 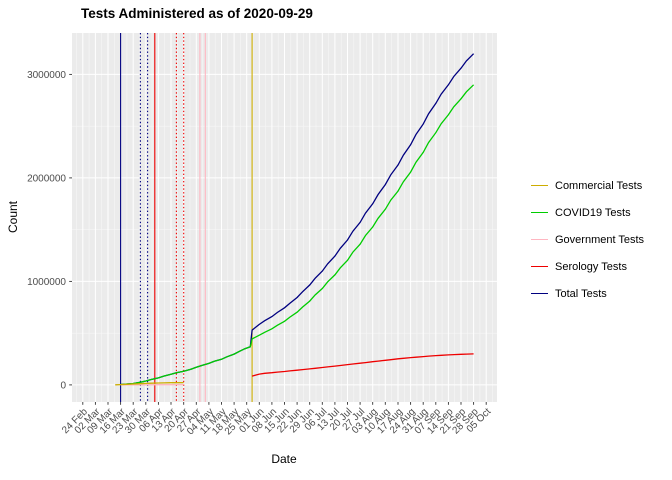 I want to click on series-line-commercial-tests, so click(x=149, y=383).